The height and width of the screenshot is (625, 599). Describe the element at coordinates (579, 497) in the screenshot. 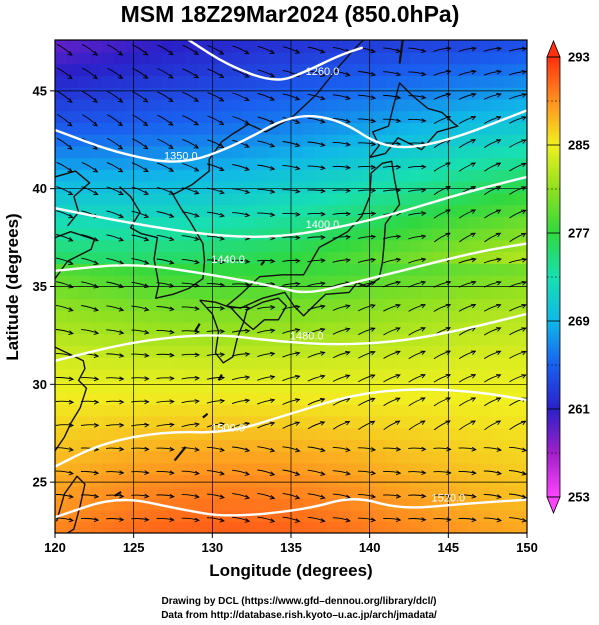

I see `colorbar-tick-label: 253` at that location.